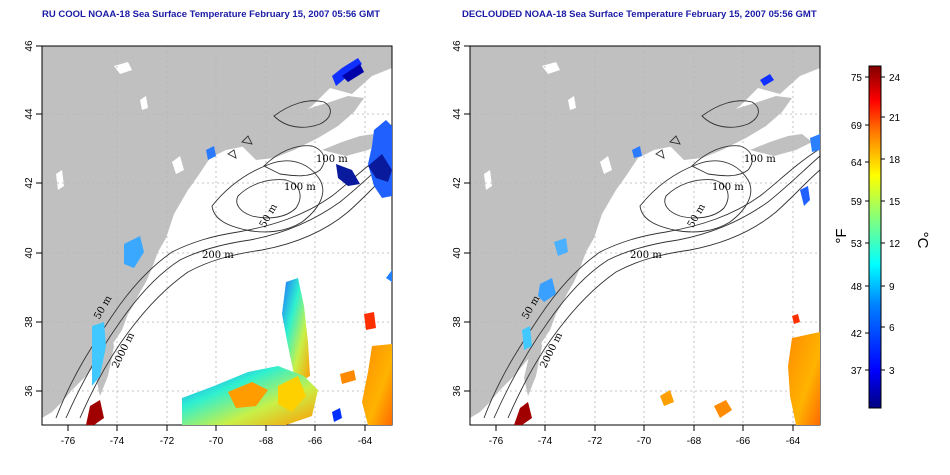  I want to click on colorbar-f-tick: 69, so click(857, 126).